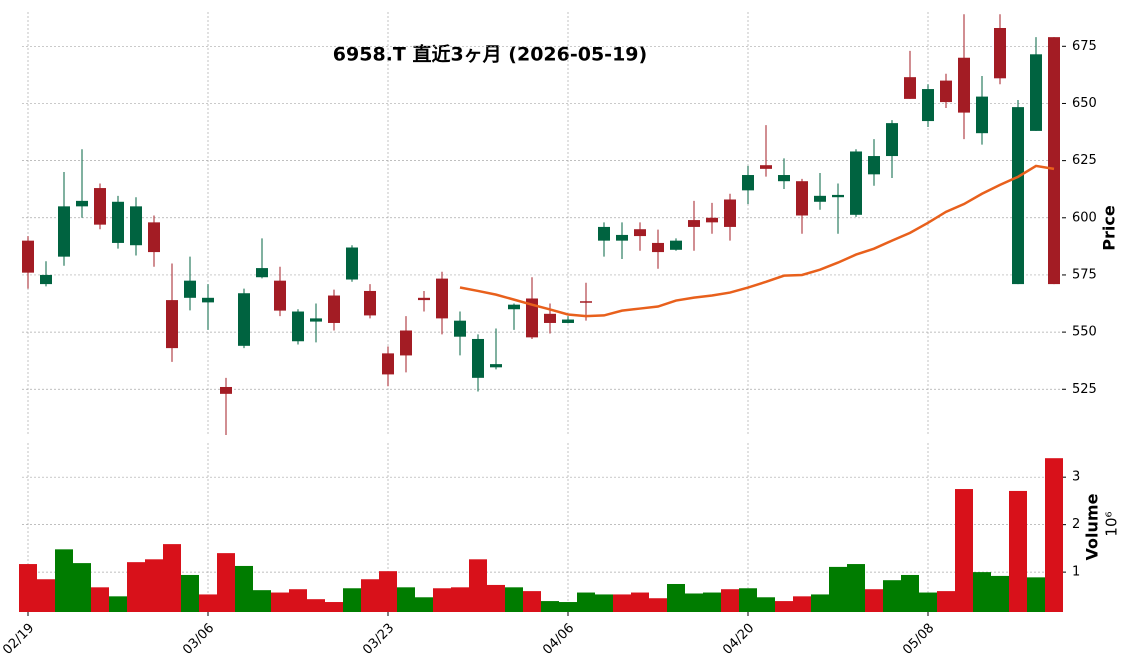 This screenshot has width=1136, height=670. What do you see at coordinates (1084, 332) in the screenshot?
I see `y-tick-label: 550` at bounding box center [1084, 332].